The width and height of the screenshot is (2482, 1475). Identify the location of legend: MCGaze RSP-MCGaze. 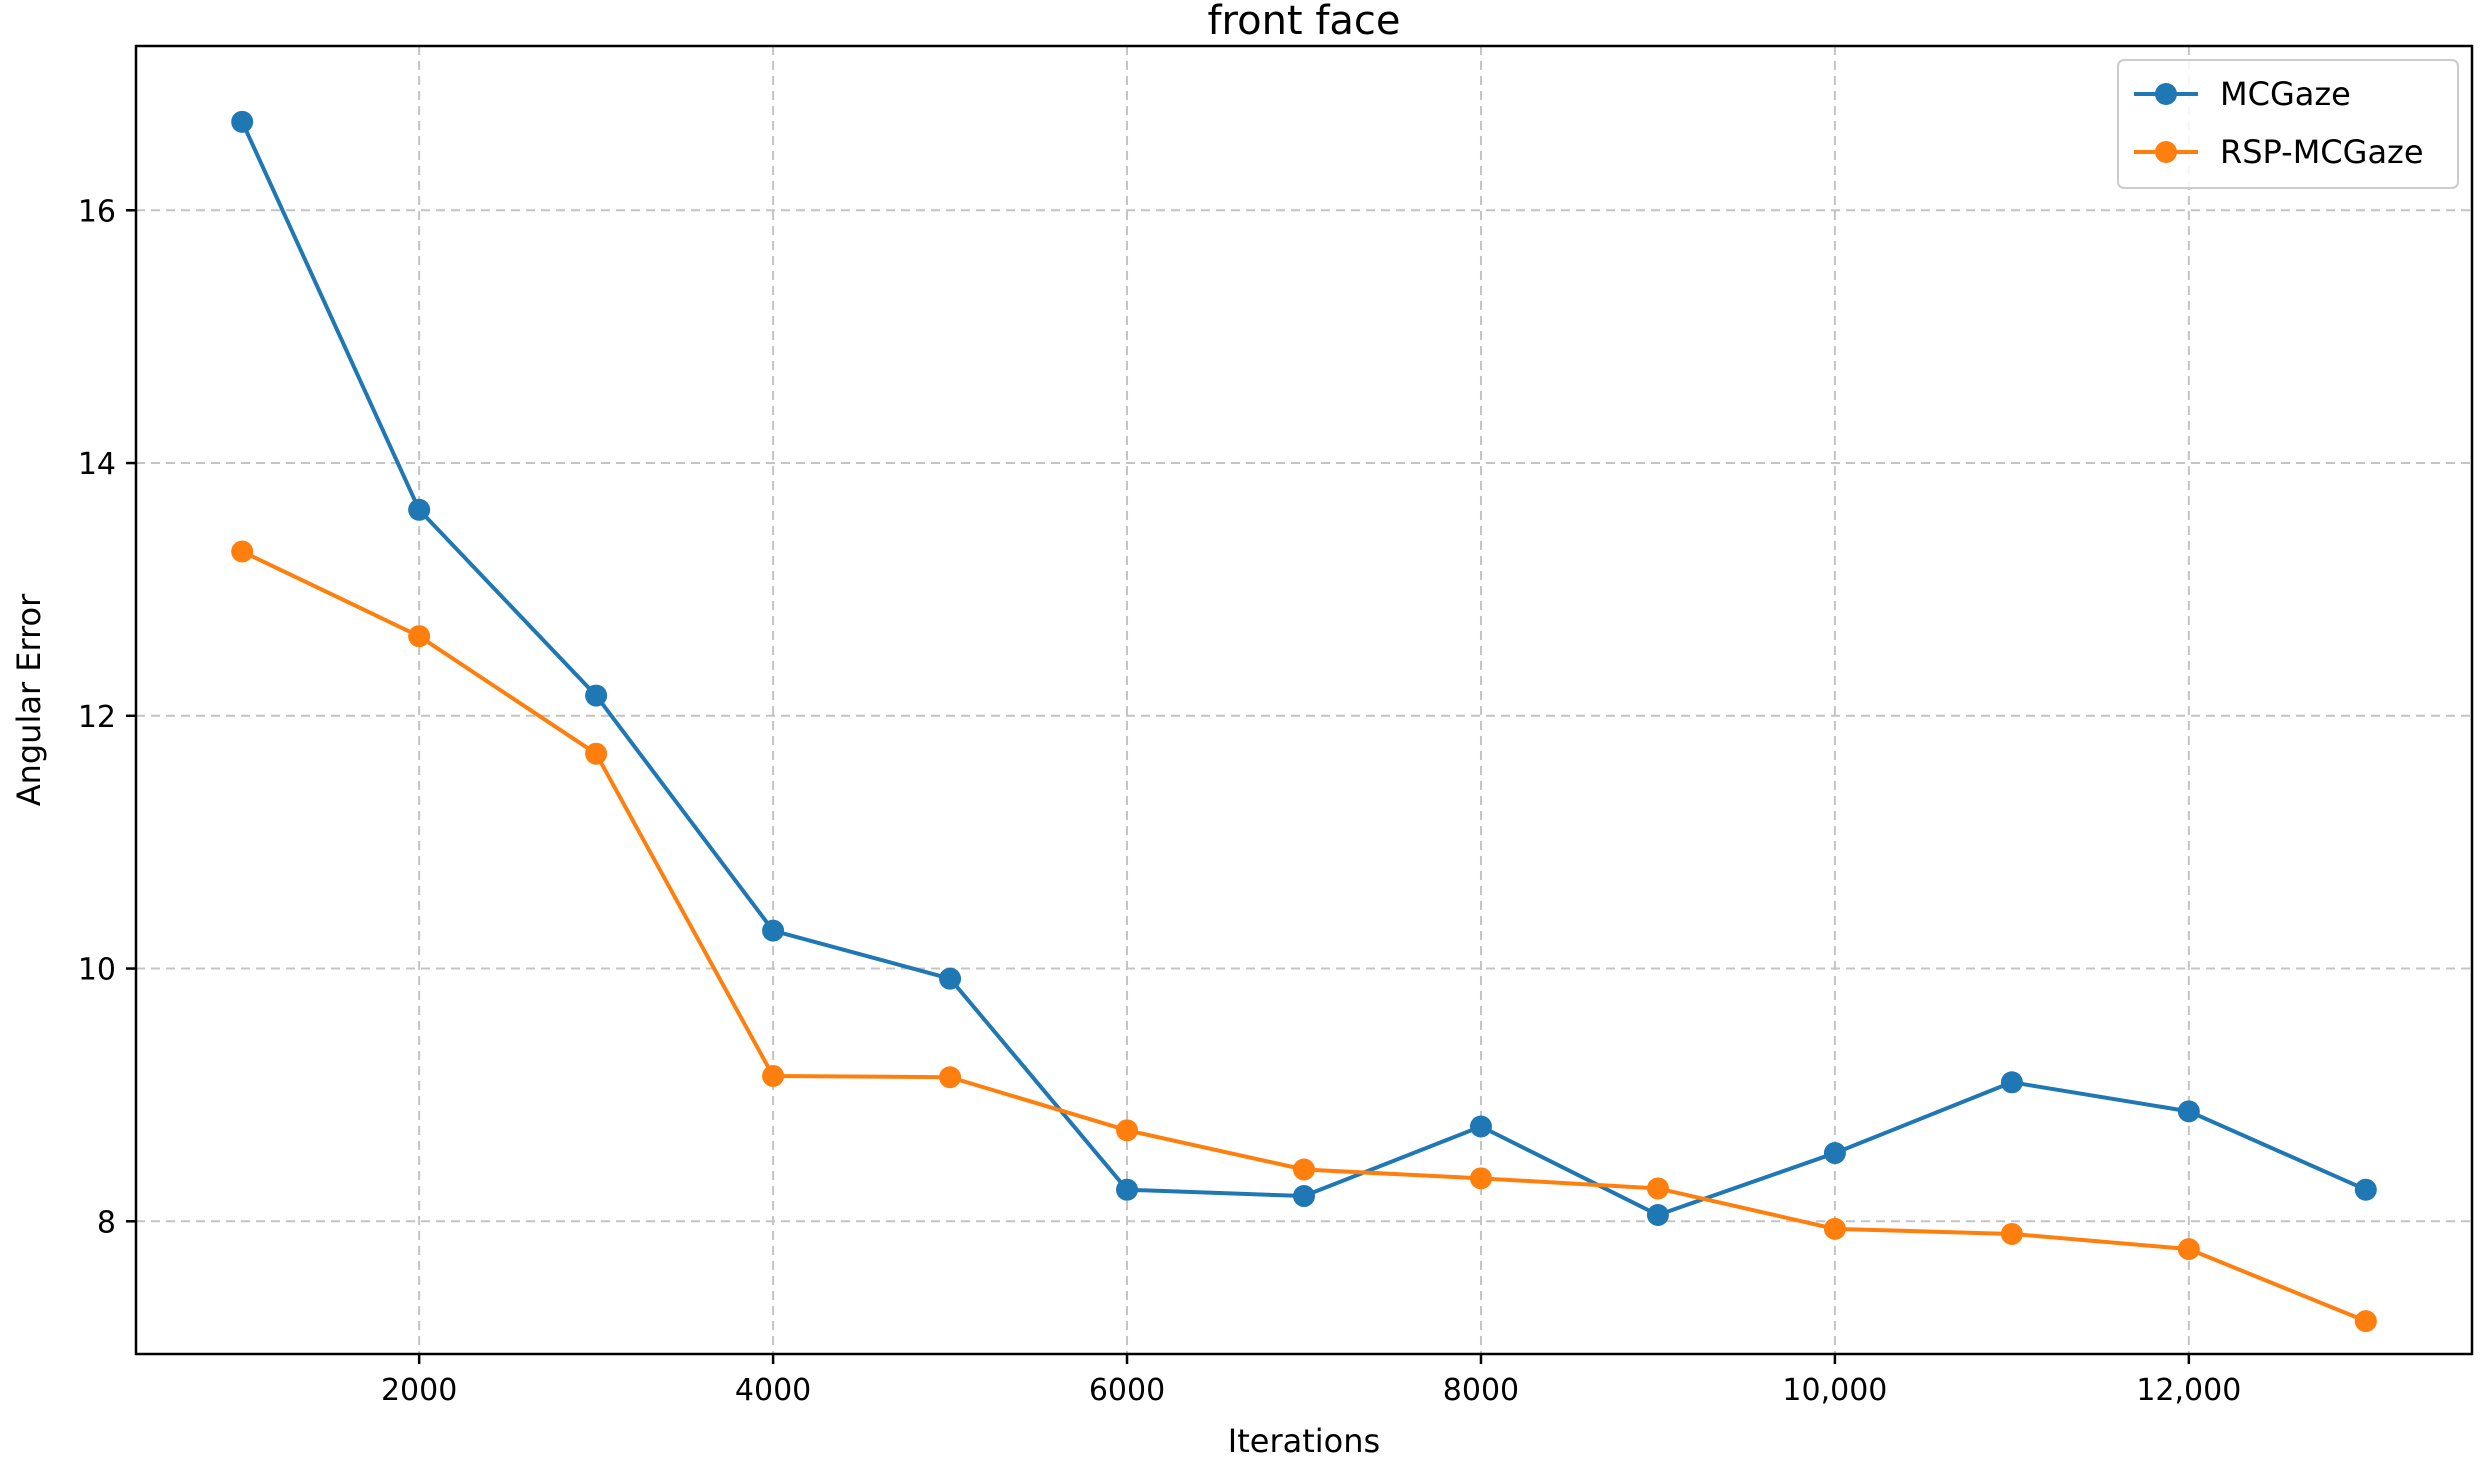
(2288, 124).